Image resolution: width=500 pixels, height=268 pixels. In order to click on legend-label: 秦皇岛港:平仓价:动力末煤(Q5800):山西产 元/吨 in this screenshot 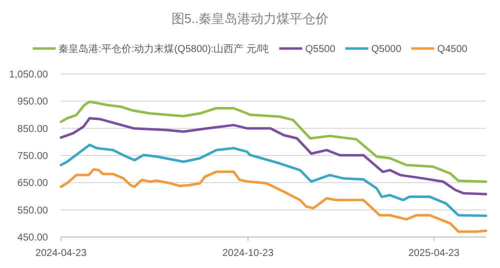, I will do `click(164, 49)`.